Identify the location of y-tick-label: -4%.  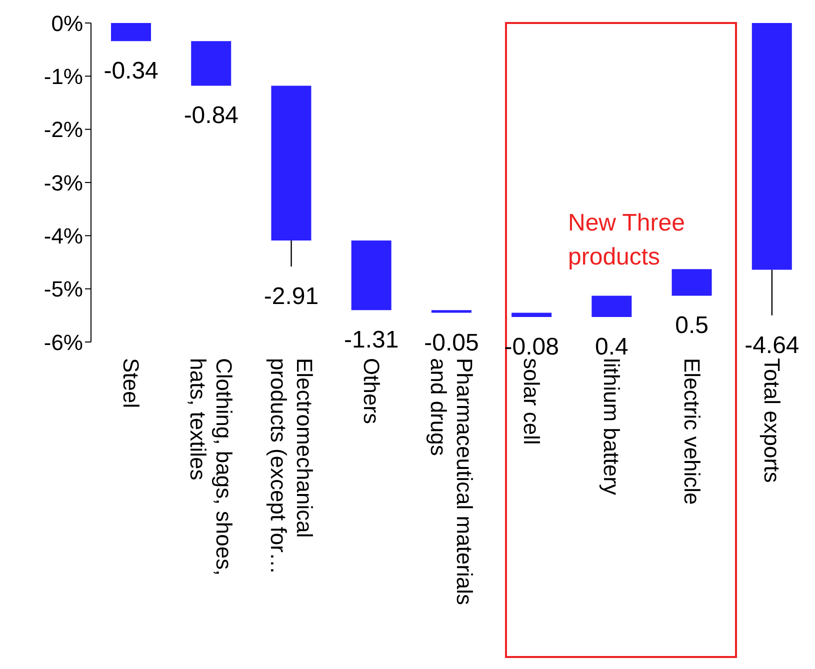
(63, 235).